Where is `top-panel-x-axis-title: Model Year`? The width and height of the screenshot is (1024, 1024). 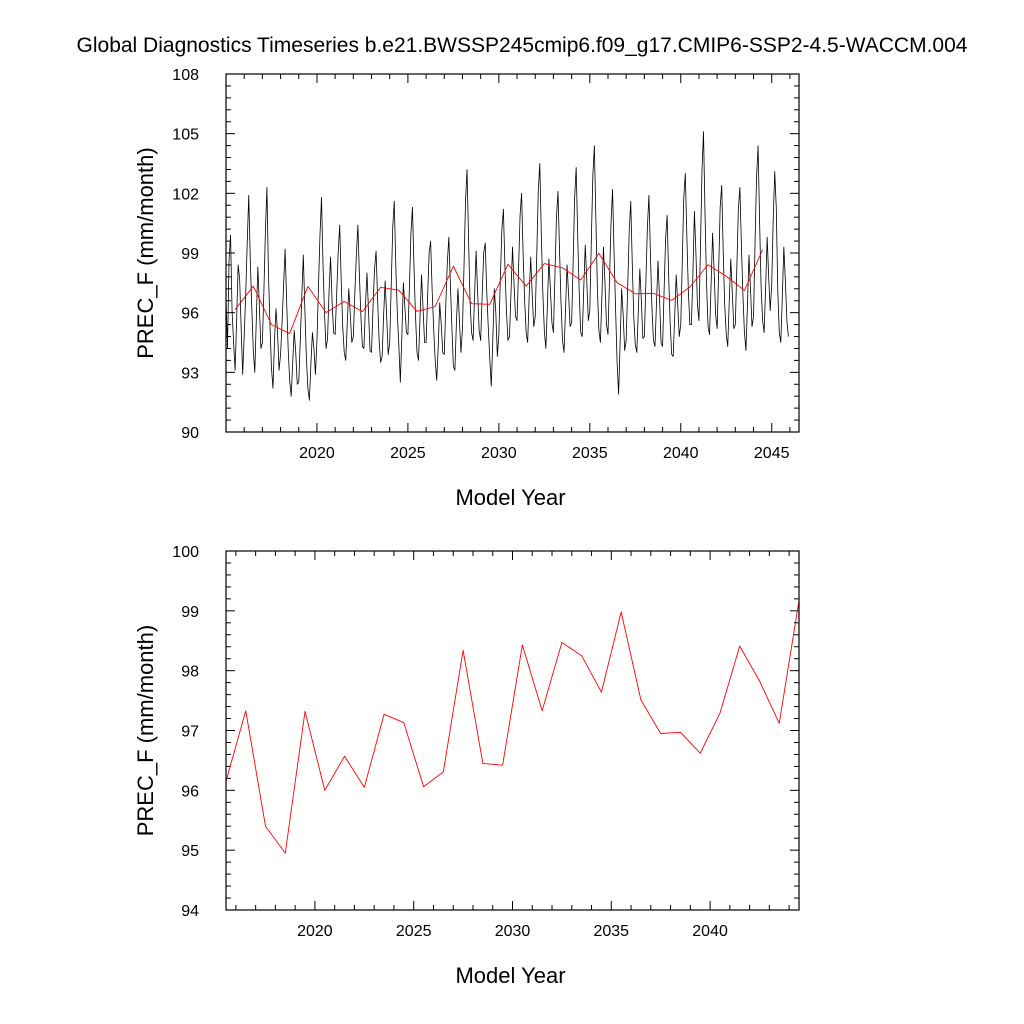
top-panel-x-axis-title: Model Year is located at coordinates (510, 497).